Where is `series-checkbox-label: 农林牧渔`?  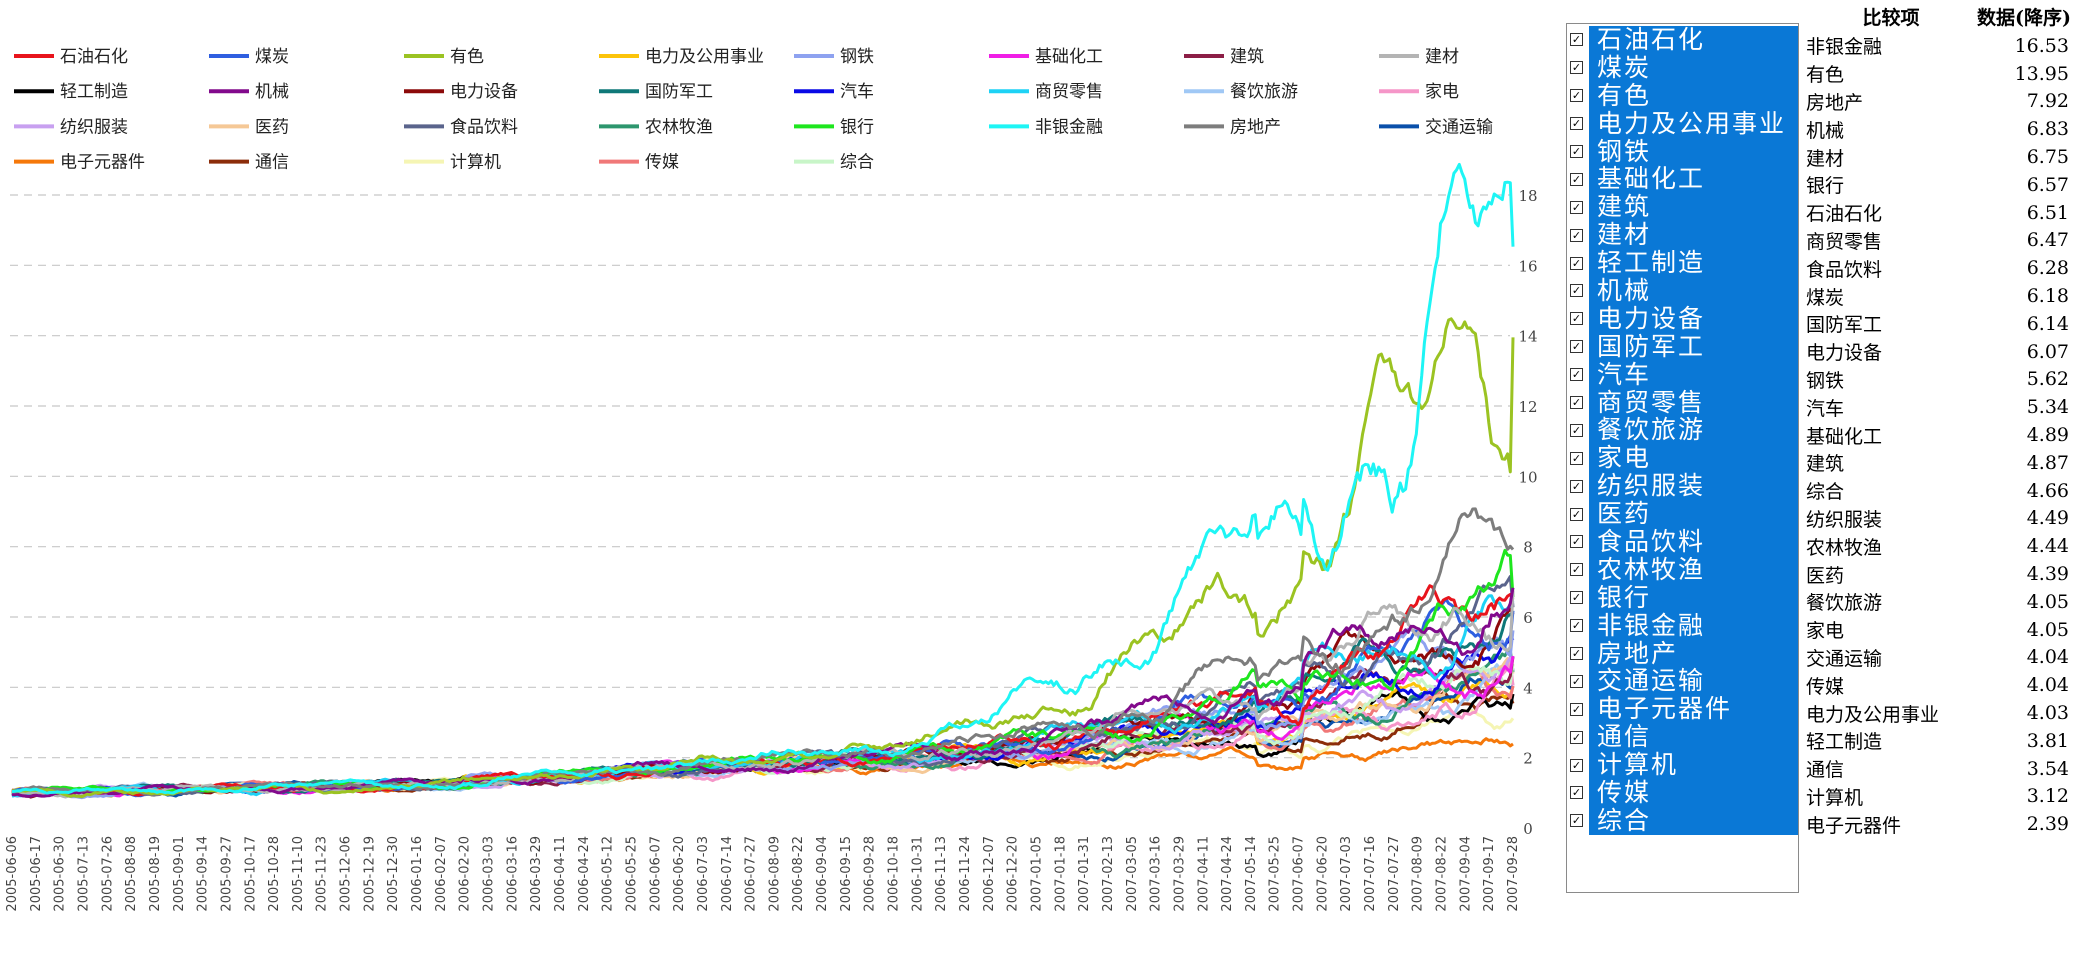
series-checkbox-label: 农林牧渔 is located at coordinates (1693, 569).